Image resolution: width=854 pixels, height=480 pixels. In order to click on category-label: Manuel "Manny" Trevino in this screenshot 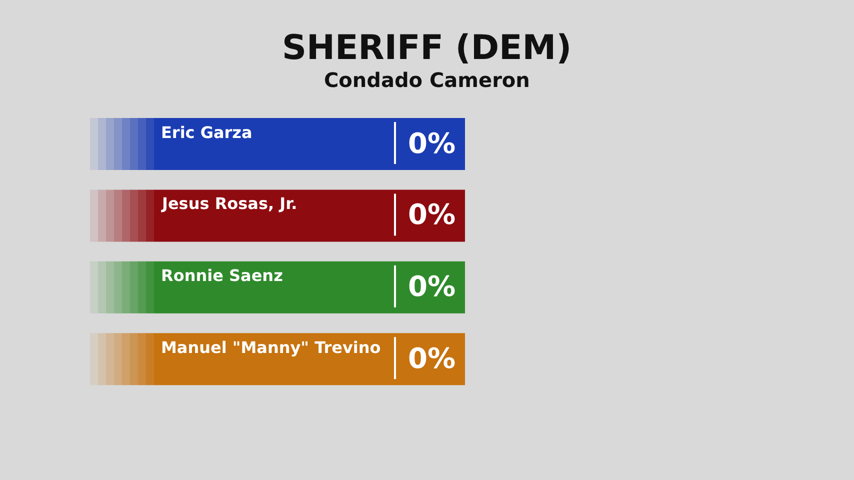, I will do `click(271, 347)`.